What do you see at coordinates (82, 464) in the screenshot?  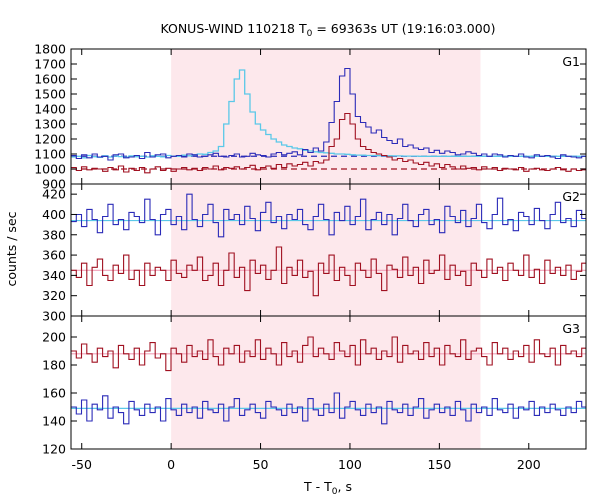 I see `xtick-label--50: -50` at bounding box center [82, 464].